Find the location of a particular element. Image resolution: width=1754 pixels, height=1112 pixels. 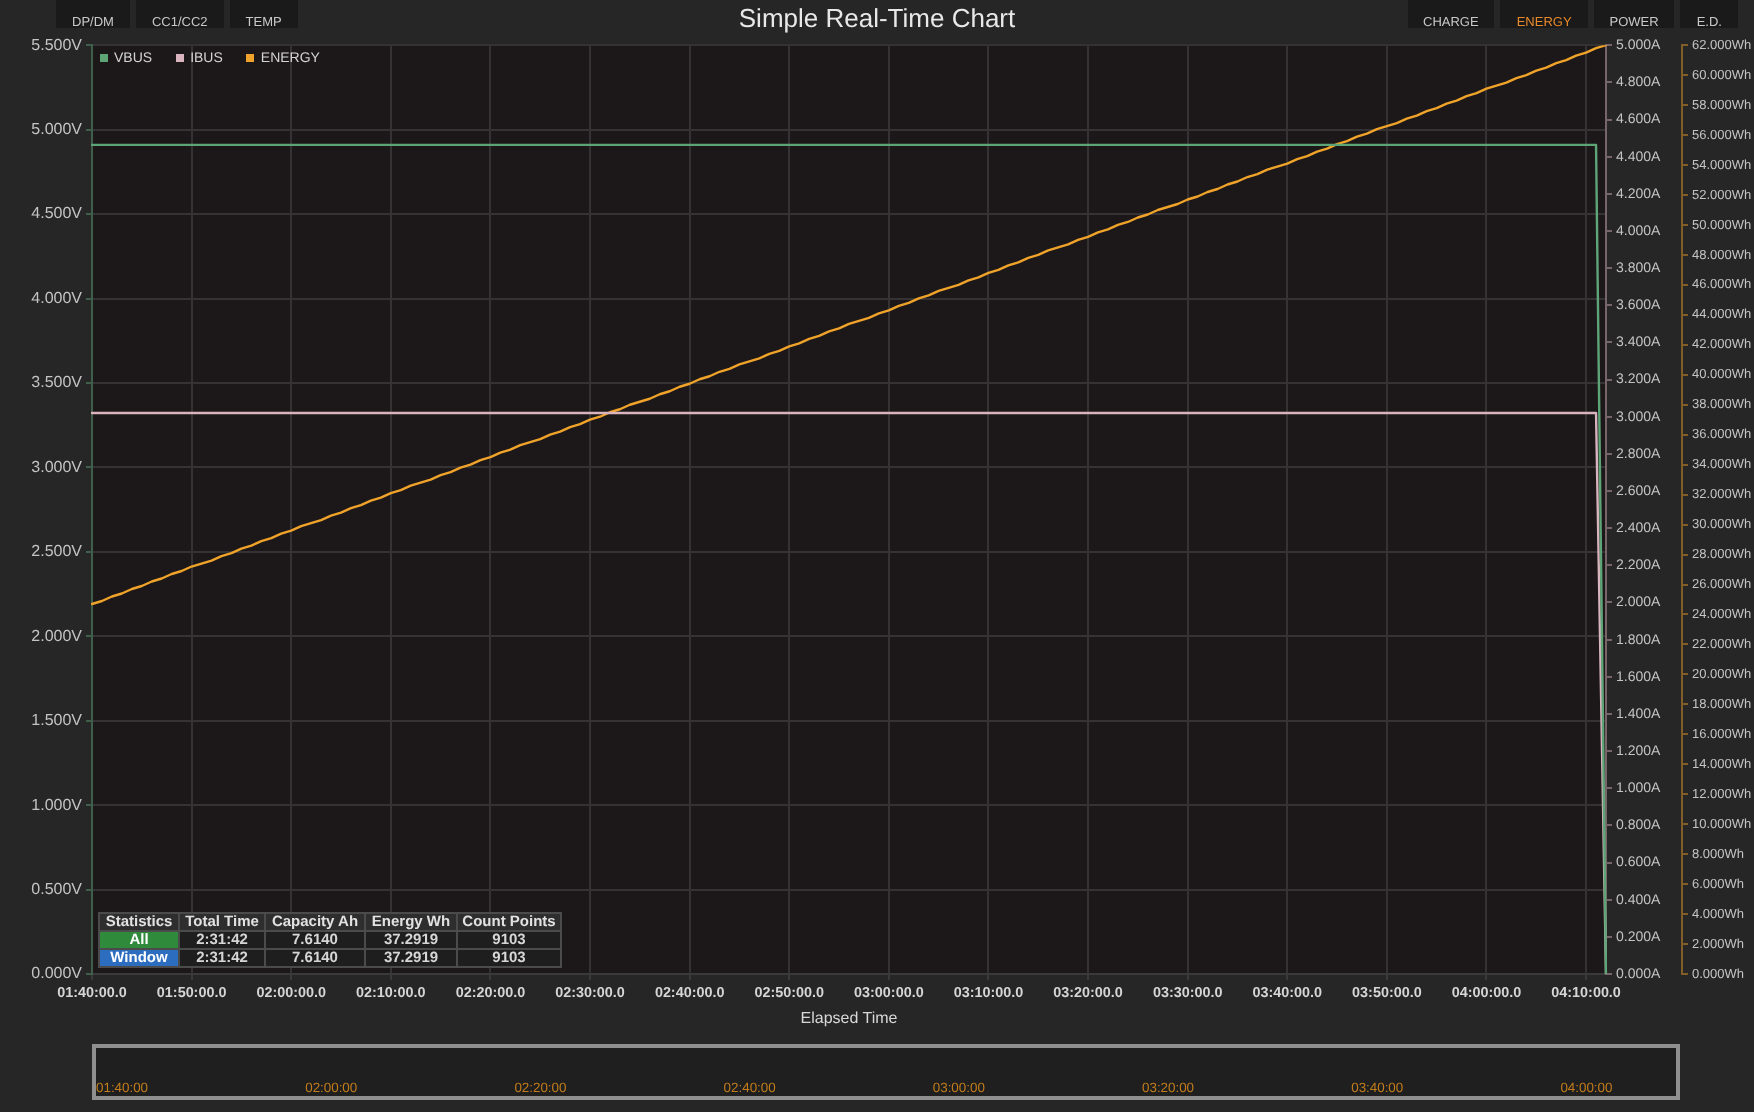

y-tick-label: 5.000V is located at coordinates (57, 129).